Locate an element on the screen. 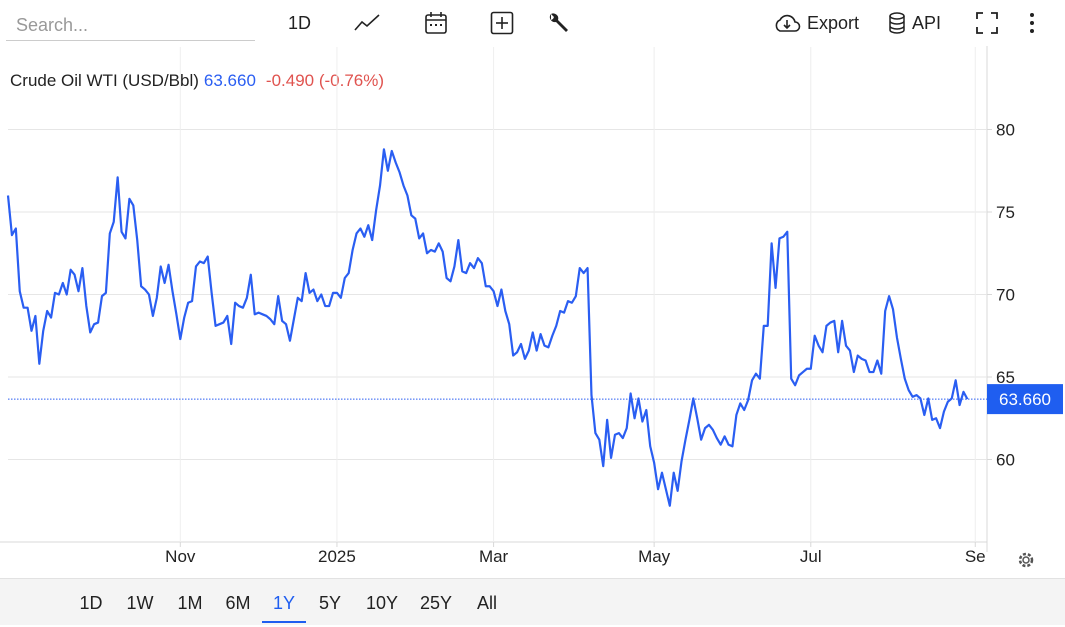 The width and height of the screenshot is (1065, 627). x-tick-label: Se is located at coordinates (975, 556).